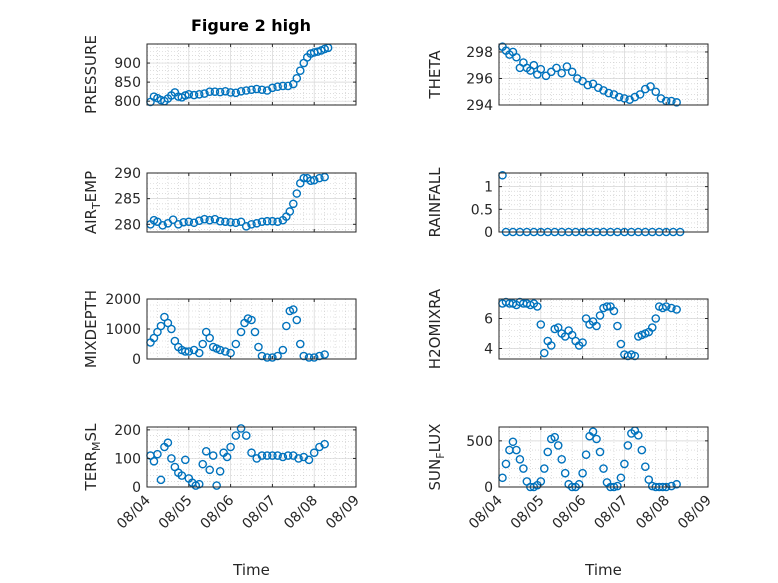  Describe the element at coordinates (127, 64) in the screenshot. I see `y-tick-label: 900` at that location.